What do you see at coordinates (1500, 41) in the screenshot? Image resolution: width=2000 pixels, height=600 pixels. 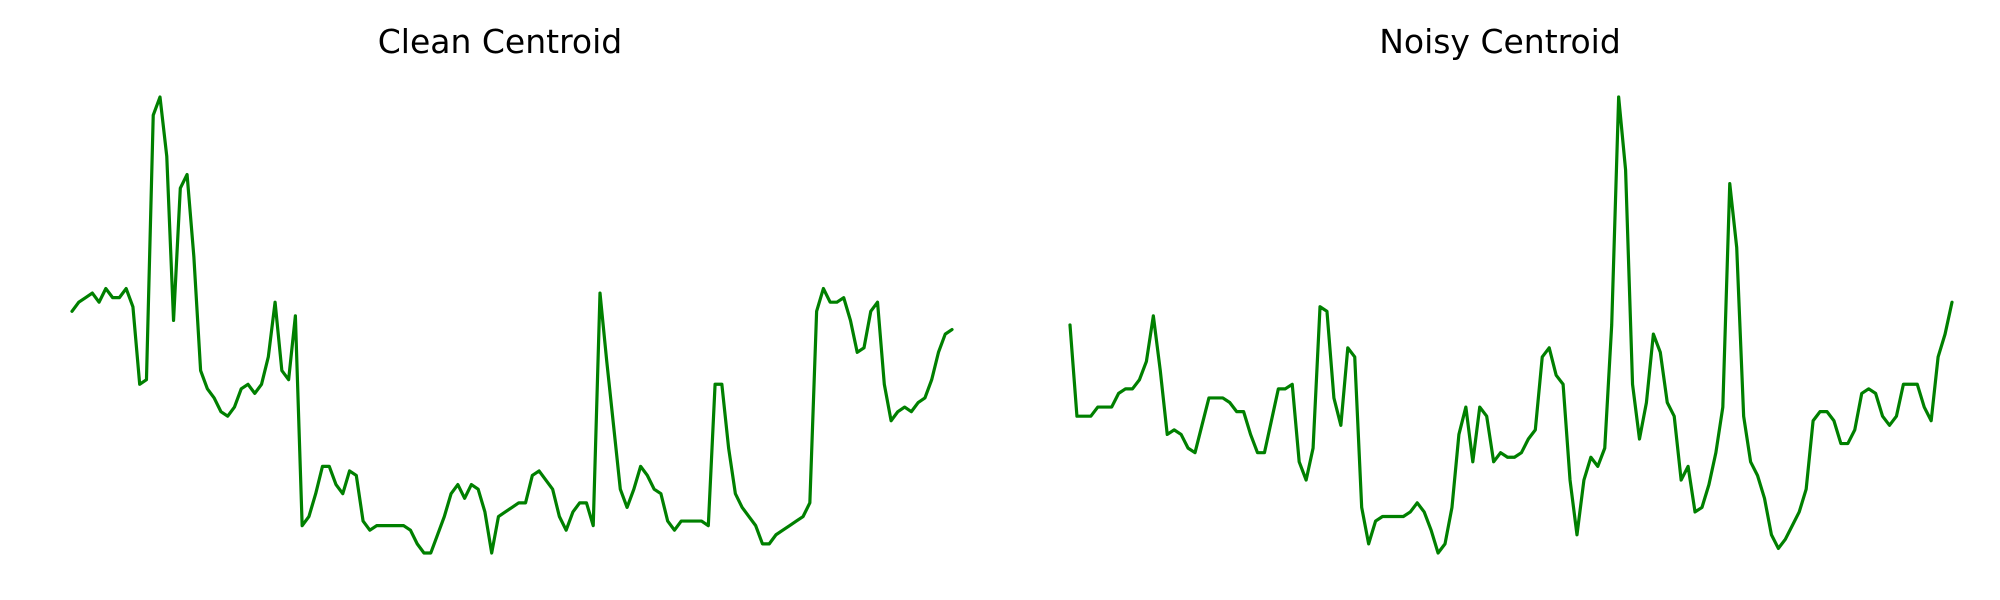 I see `noisy-centroid-title: Noisy Centroid` at bounding box center [1500, 41].